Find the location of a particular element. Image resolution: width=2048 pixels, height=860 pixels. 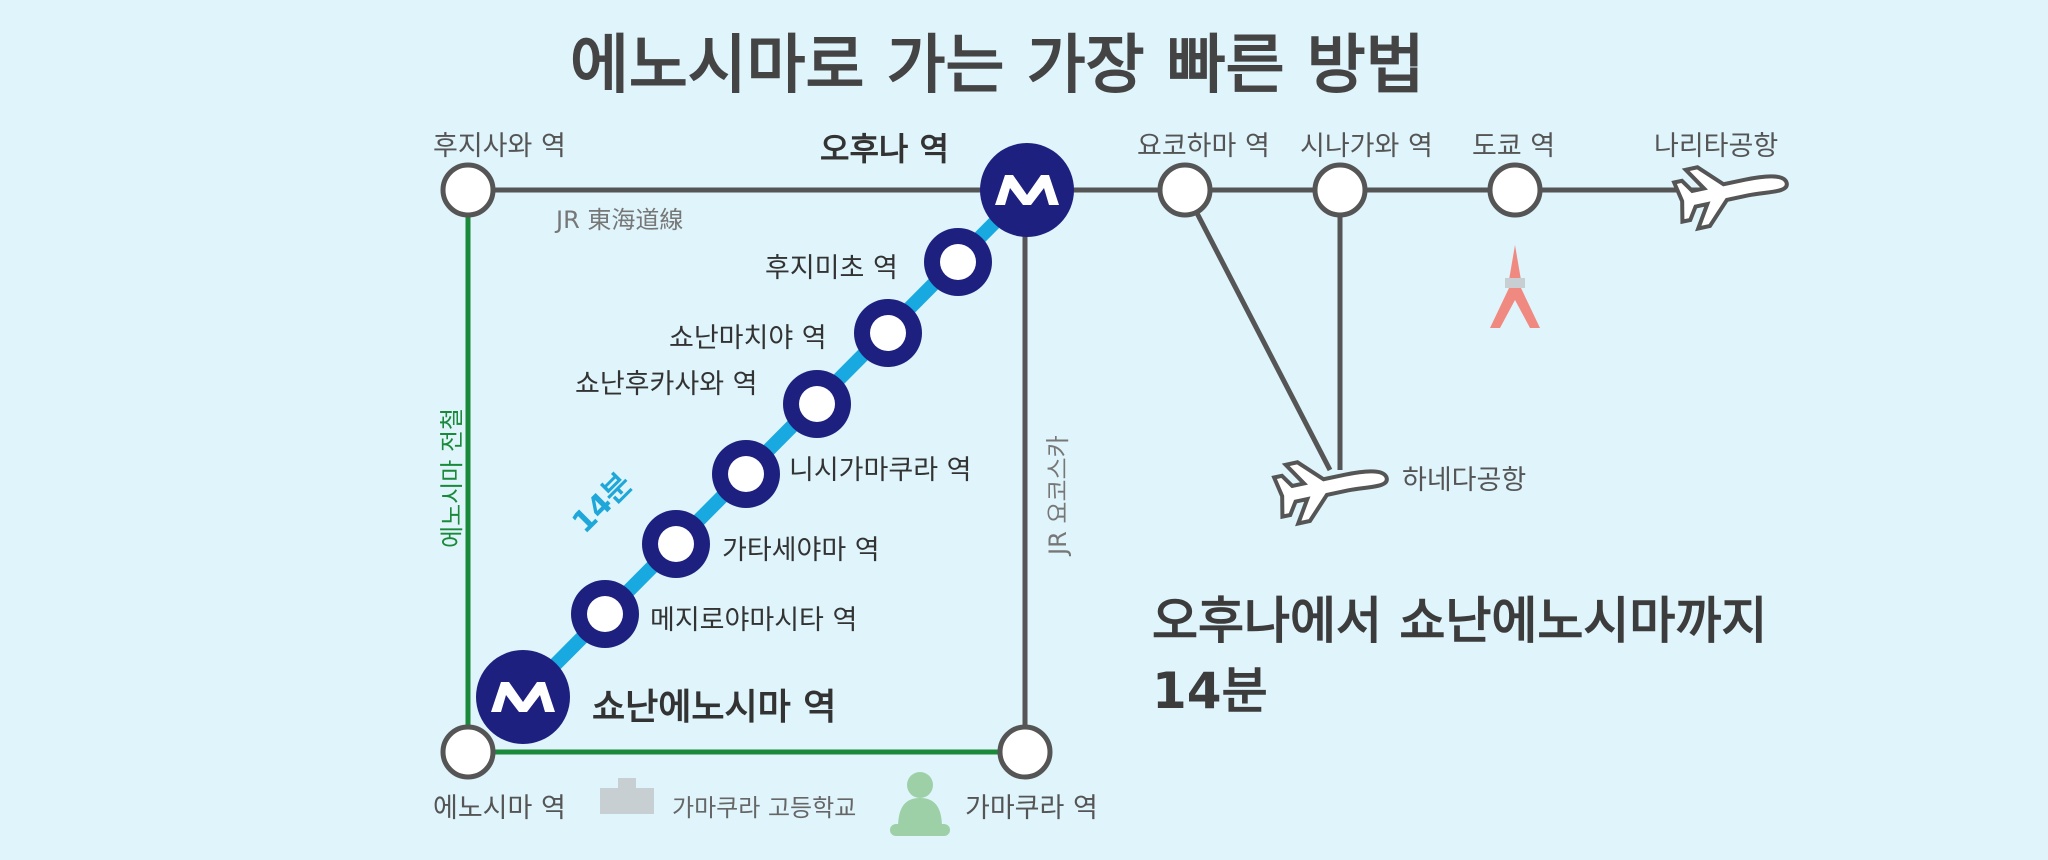

tokyo-tower-icon is located at coordinates (1515, 286).